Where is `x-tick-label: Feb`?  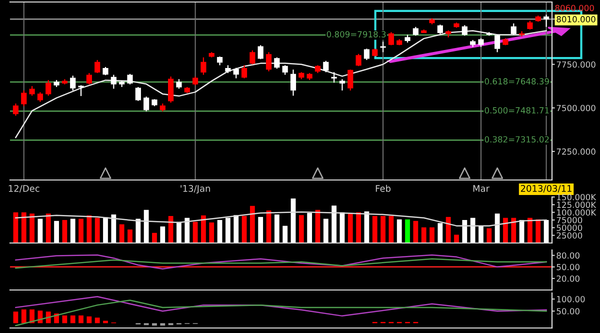
x-tick-label: Feb is located at coordinates (383, 188).